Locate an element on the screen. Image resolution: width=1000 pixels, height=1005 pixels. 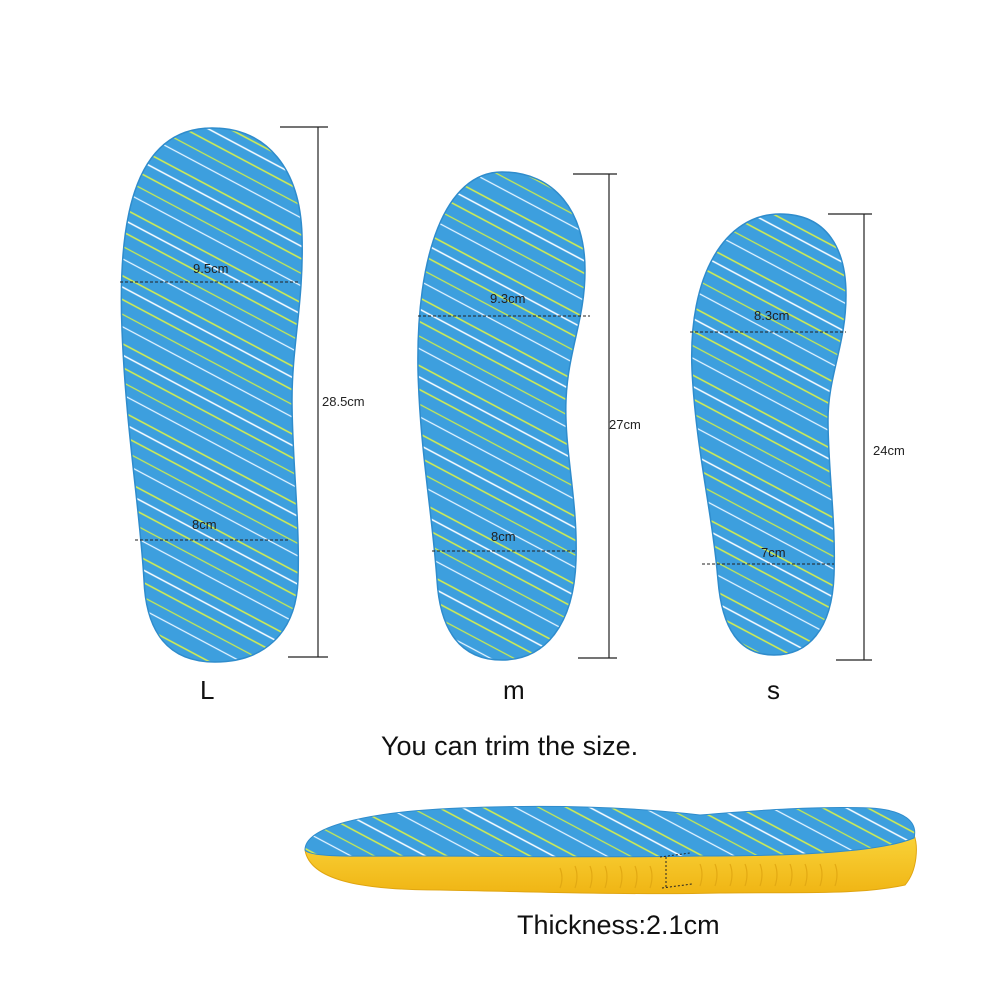
l-heel-width-label: 8cm is located at coordinates (204, 524).